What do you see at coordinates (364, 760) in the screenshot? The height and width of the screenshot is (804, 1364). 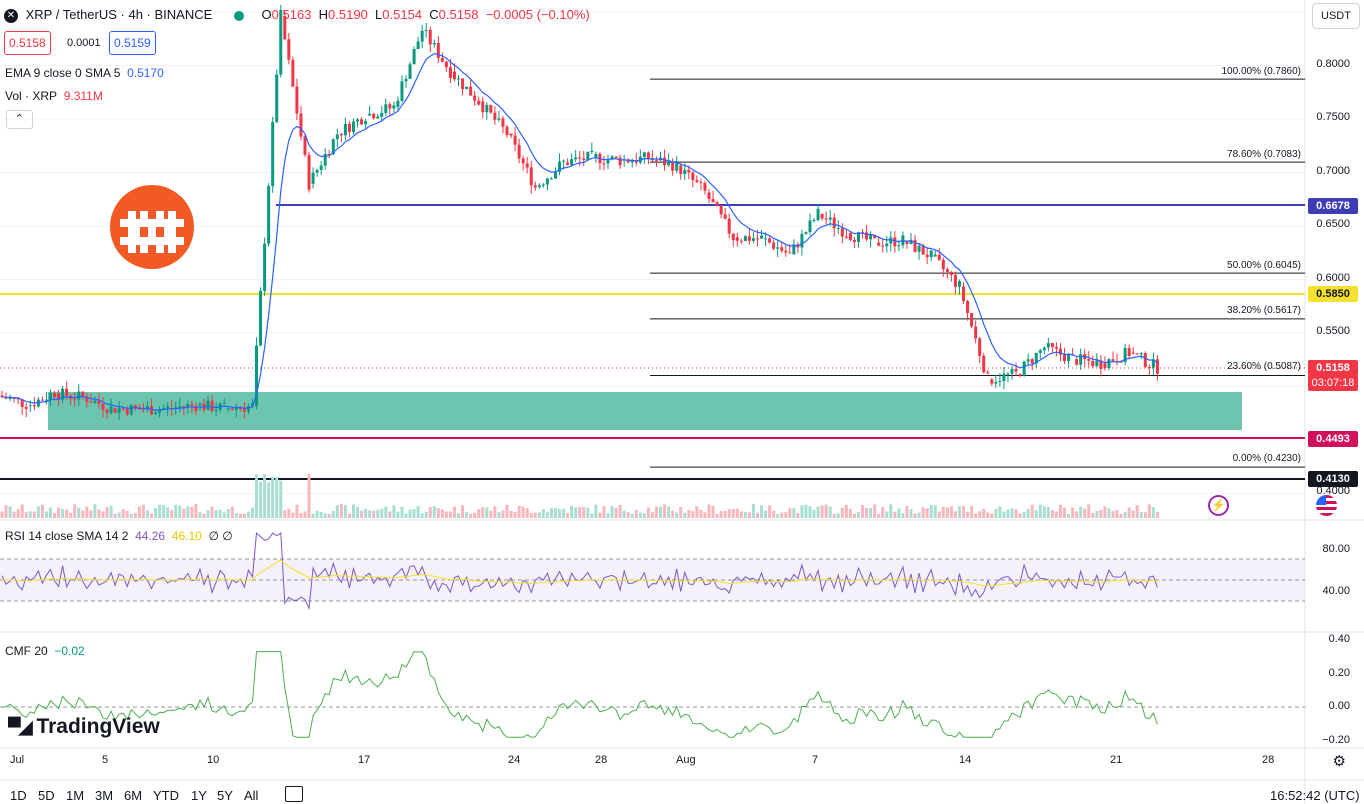 I see `x-axis-label: 17` at bounding box center [364, 760].